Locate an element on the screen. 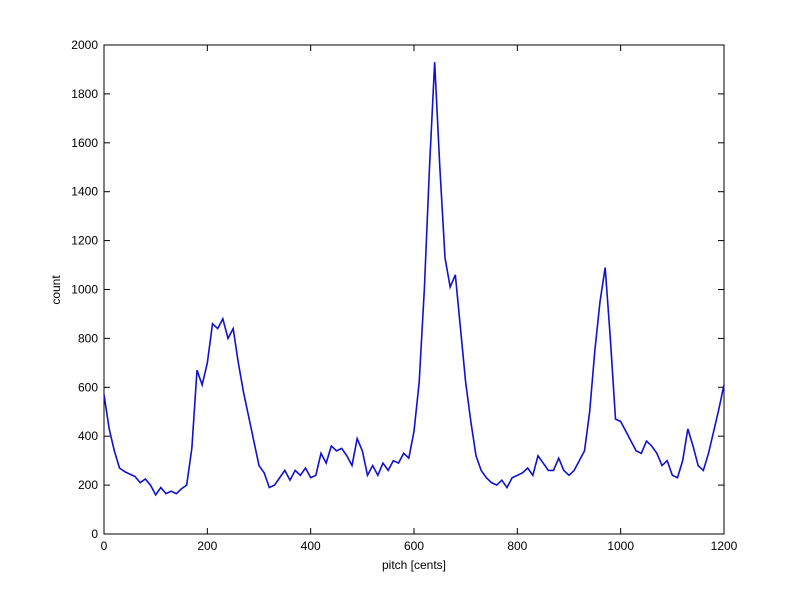 The height and width of the screenshot is (600, 800). x-tick-label: 800 is located at coordinates (517, 546).